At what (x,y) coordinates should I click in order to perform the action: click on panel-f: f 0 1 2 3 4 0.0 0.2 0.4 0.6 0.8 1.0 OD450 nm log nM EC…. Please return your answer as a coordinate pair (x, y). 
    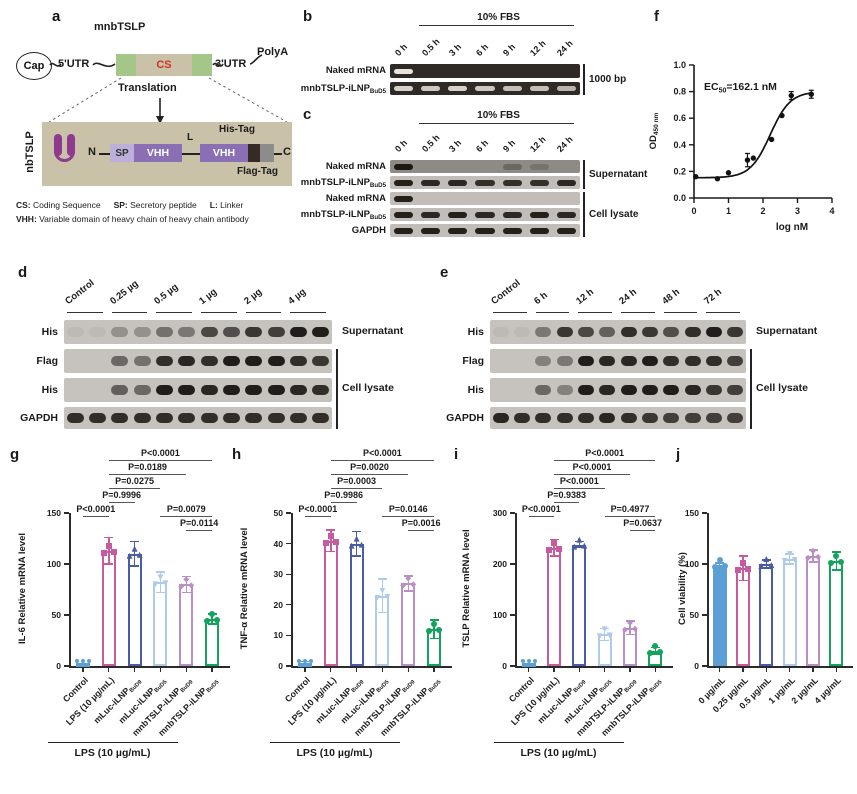
    Looking at the image, I should click on (748, 125).